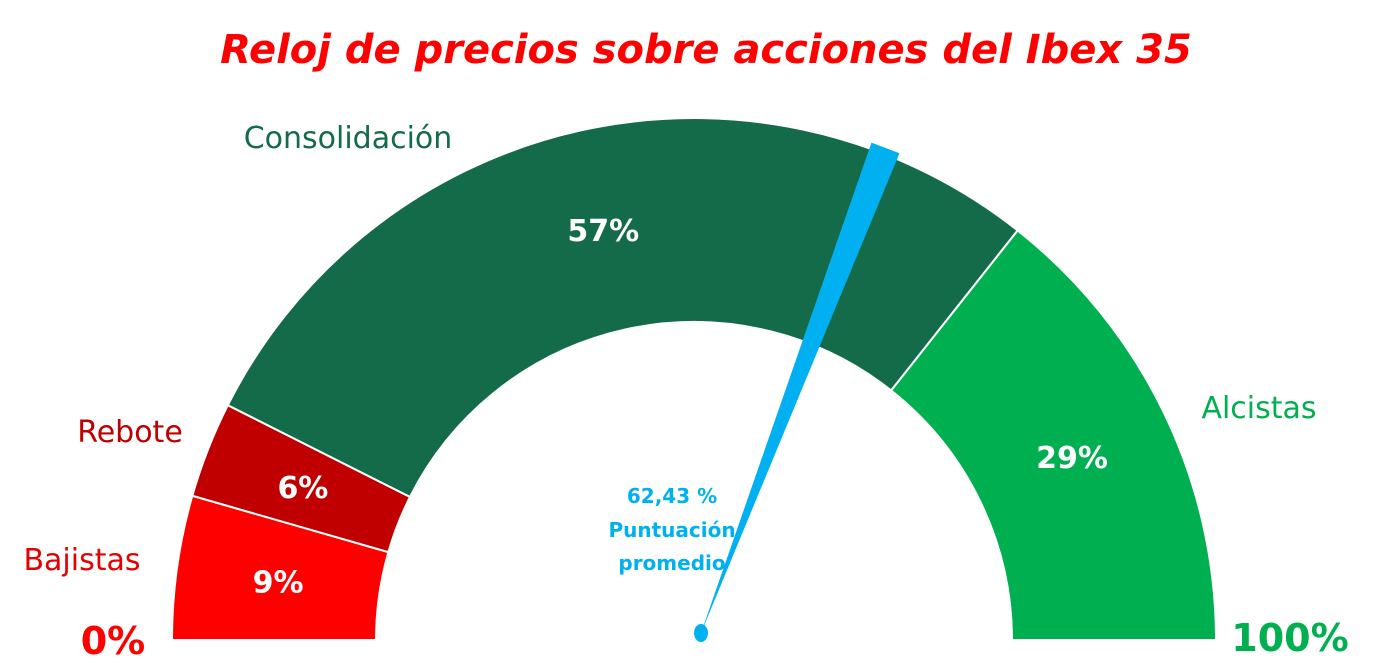  I want to click on needle-pointer, so click(800, 387).